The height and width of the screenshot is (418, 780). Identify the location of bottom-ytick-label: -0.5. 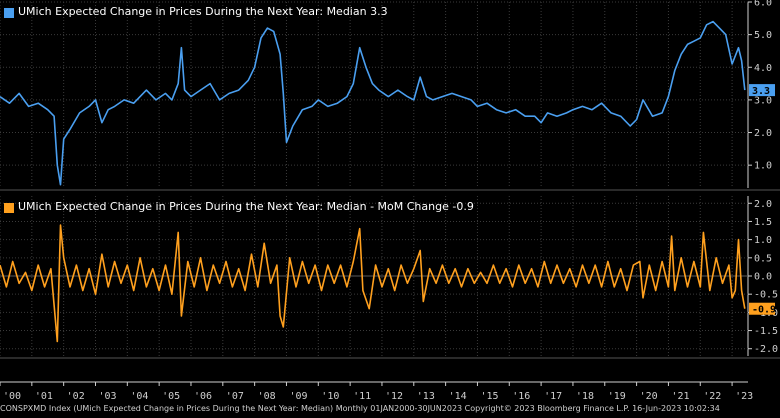
(766, 295).